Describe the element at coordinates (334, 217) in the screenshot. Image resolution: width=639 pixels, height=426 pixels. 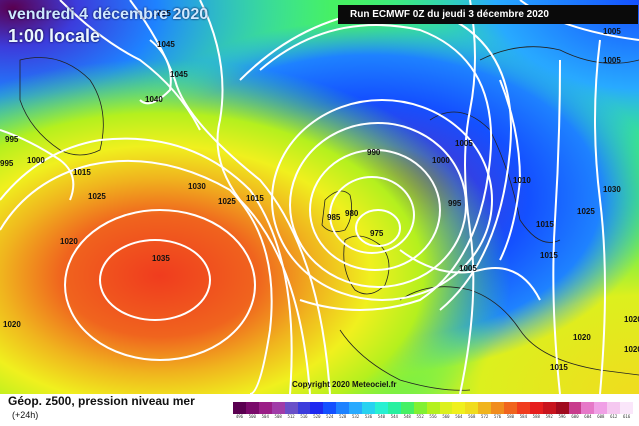
I see `isobar-label: 985` at that location.